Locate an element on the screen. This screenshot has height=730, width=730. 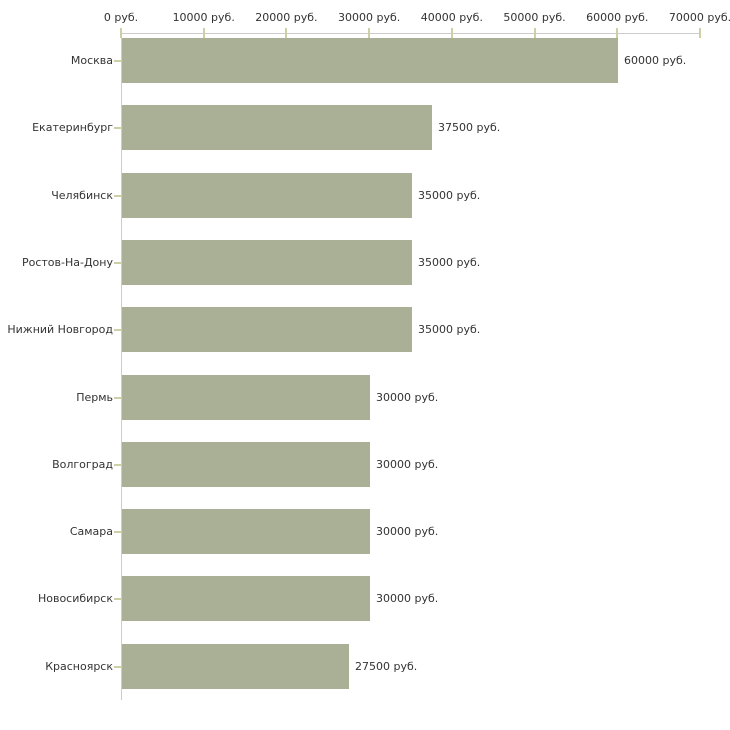
x-axis-tick-label: 20000 руб. is located at coordinates (286, 17).